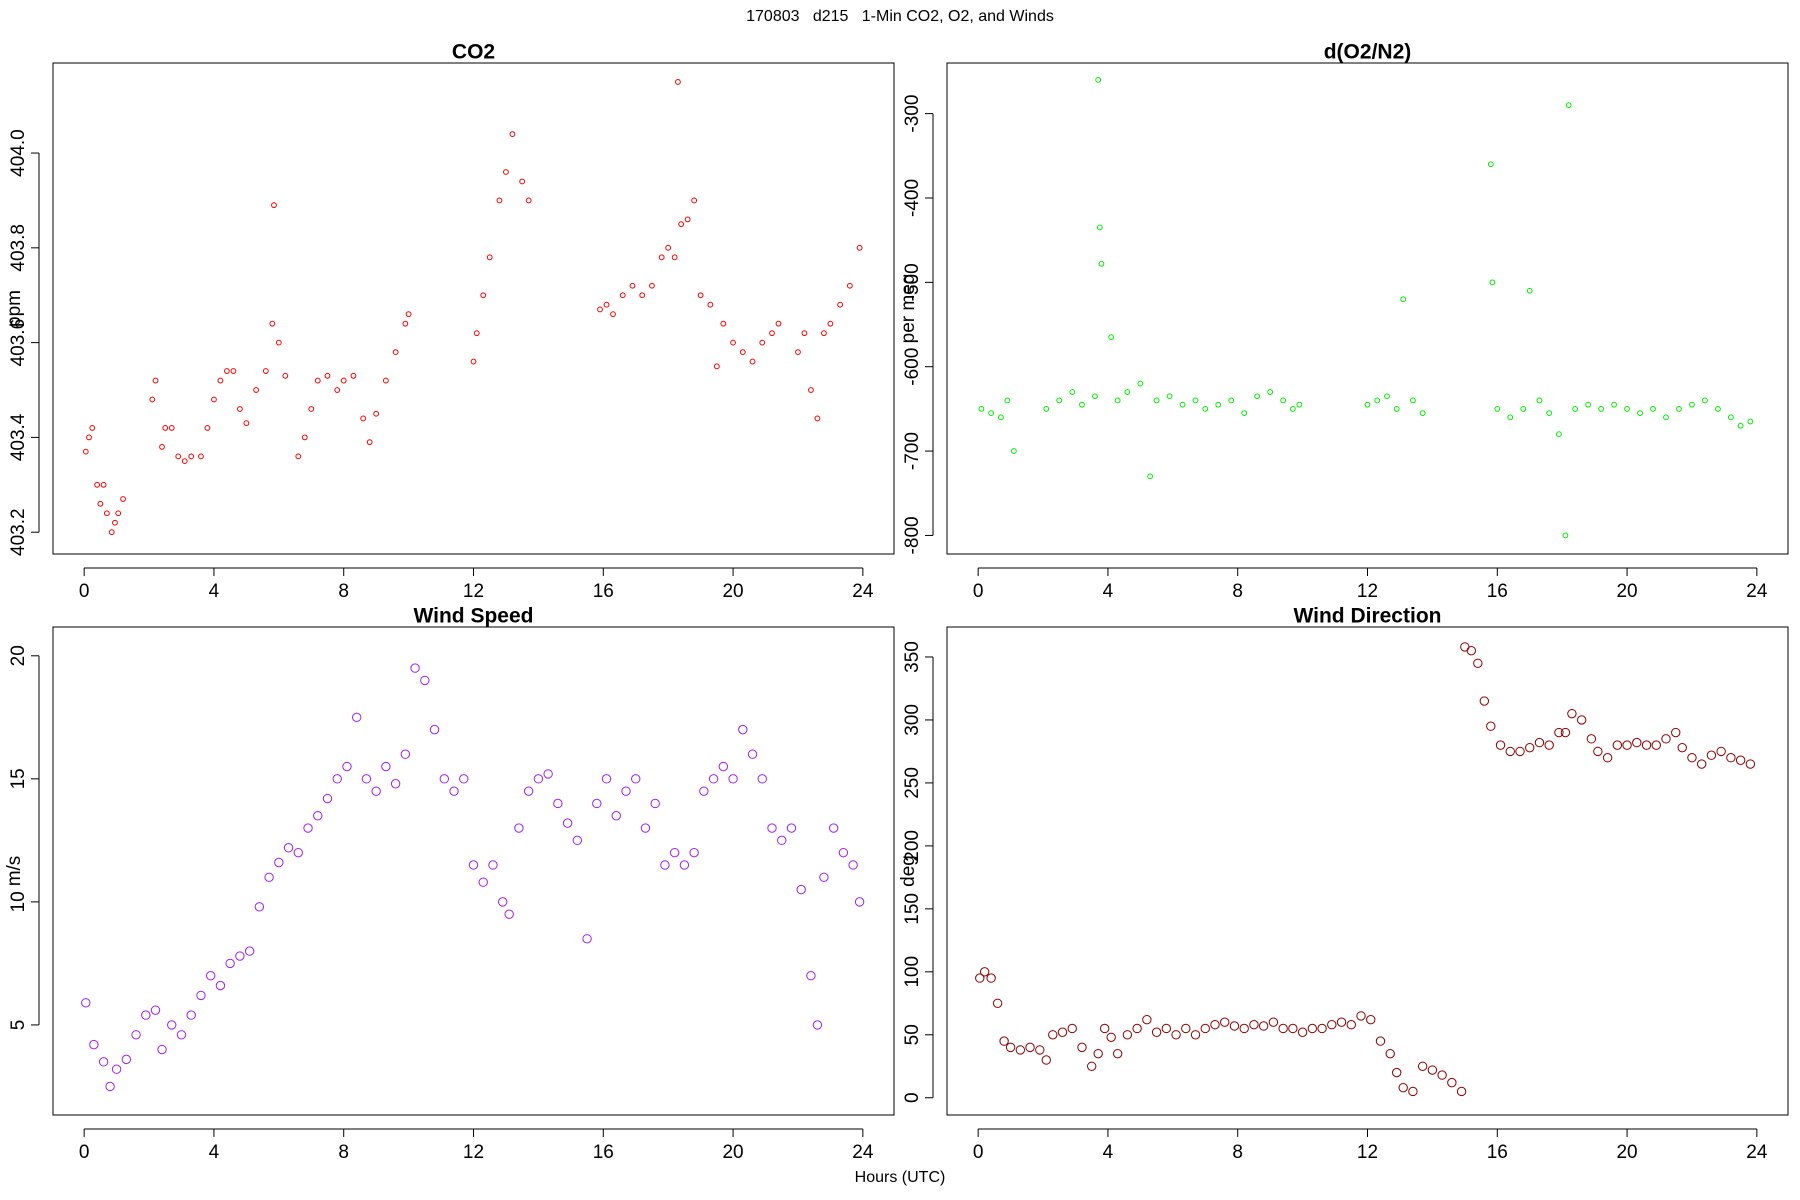  I want to click on x-tick-label: 12, so click(1367, 591).